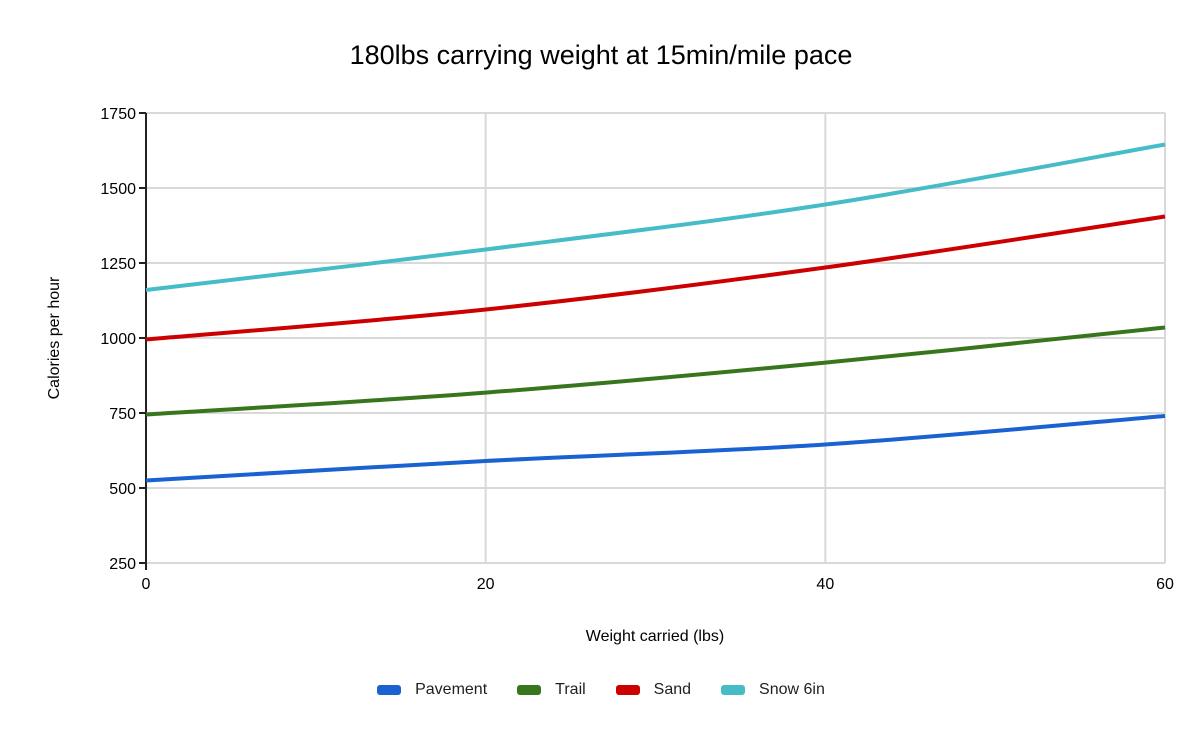  Describe the element at coordinates (672, 689) in the screenshot. I see `legend-label: Sand` at that location.